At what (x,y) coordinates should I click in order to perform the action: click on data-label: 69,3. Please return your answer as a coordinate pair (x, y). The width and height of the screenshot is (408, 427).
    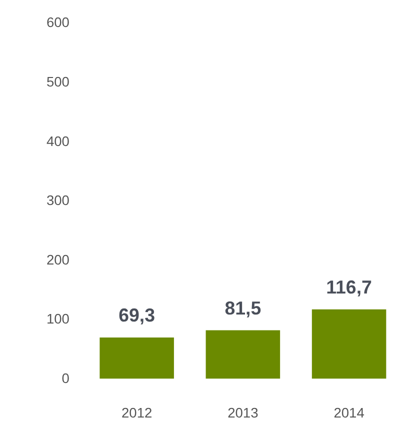
    Looking at the image, I should click on (137, 315).